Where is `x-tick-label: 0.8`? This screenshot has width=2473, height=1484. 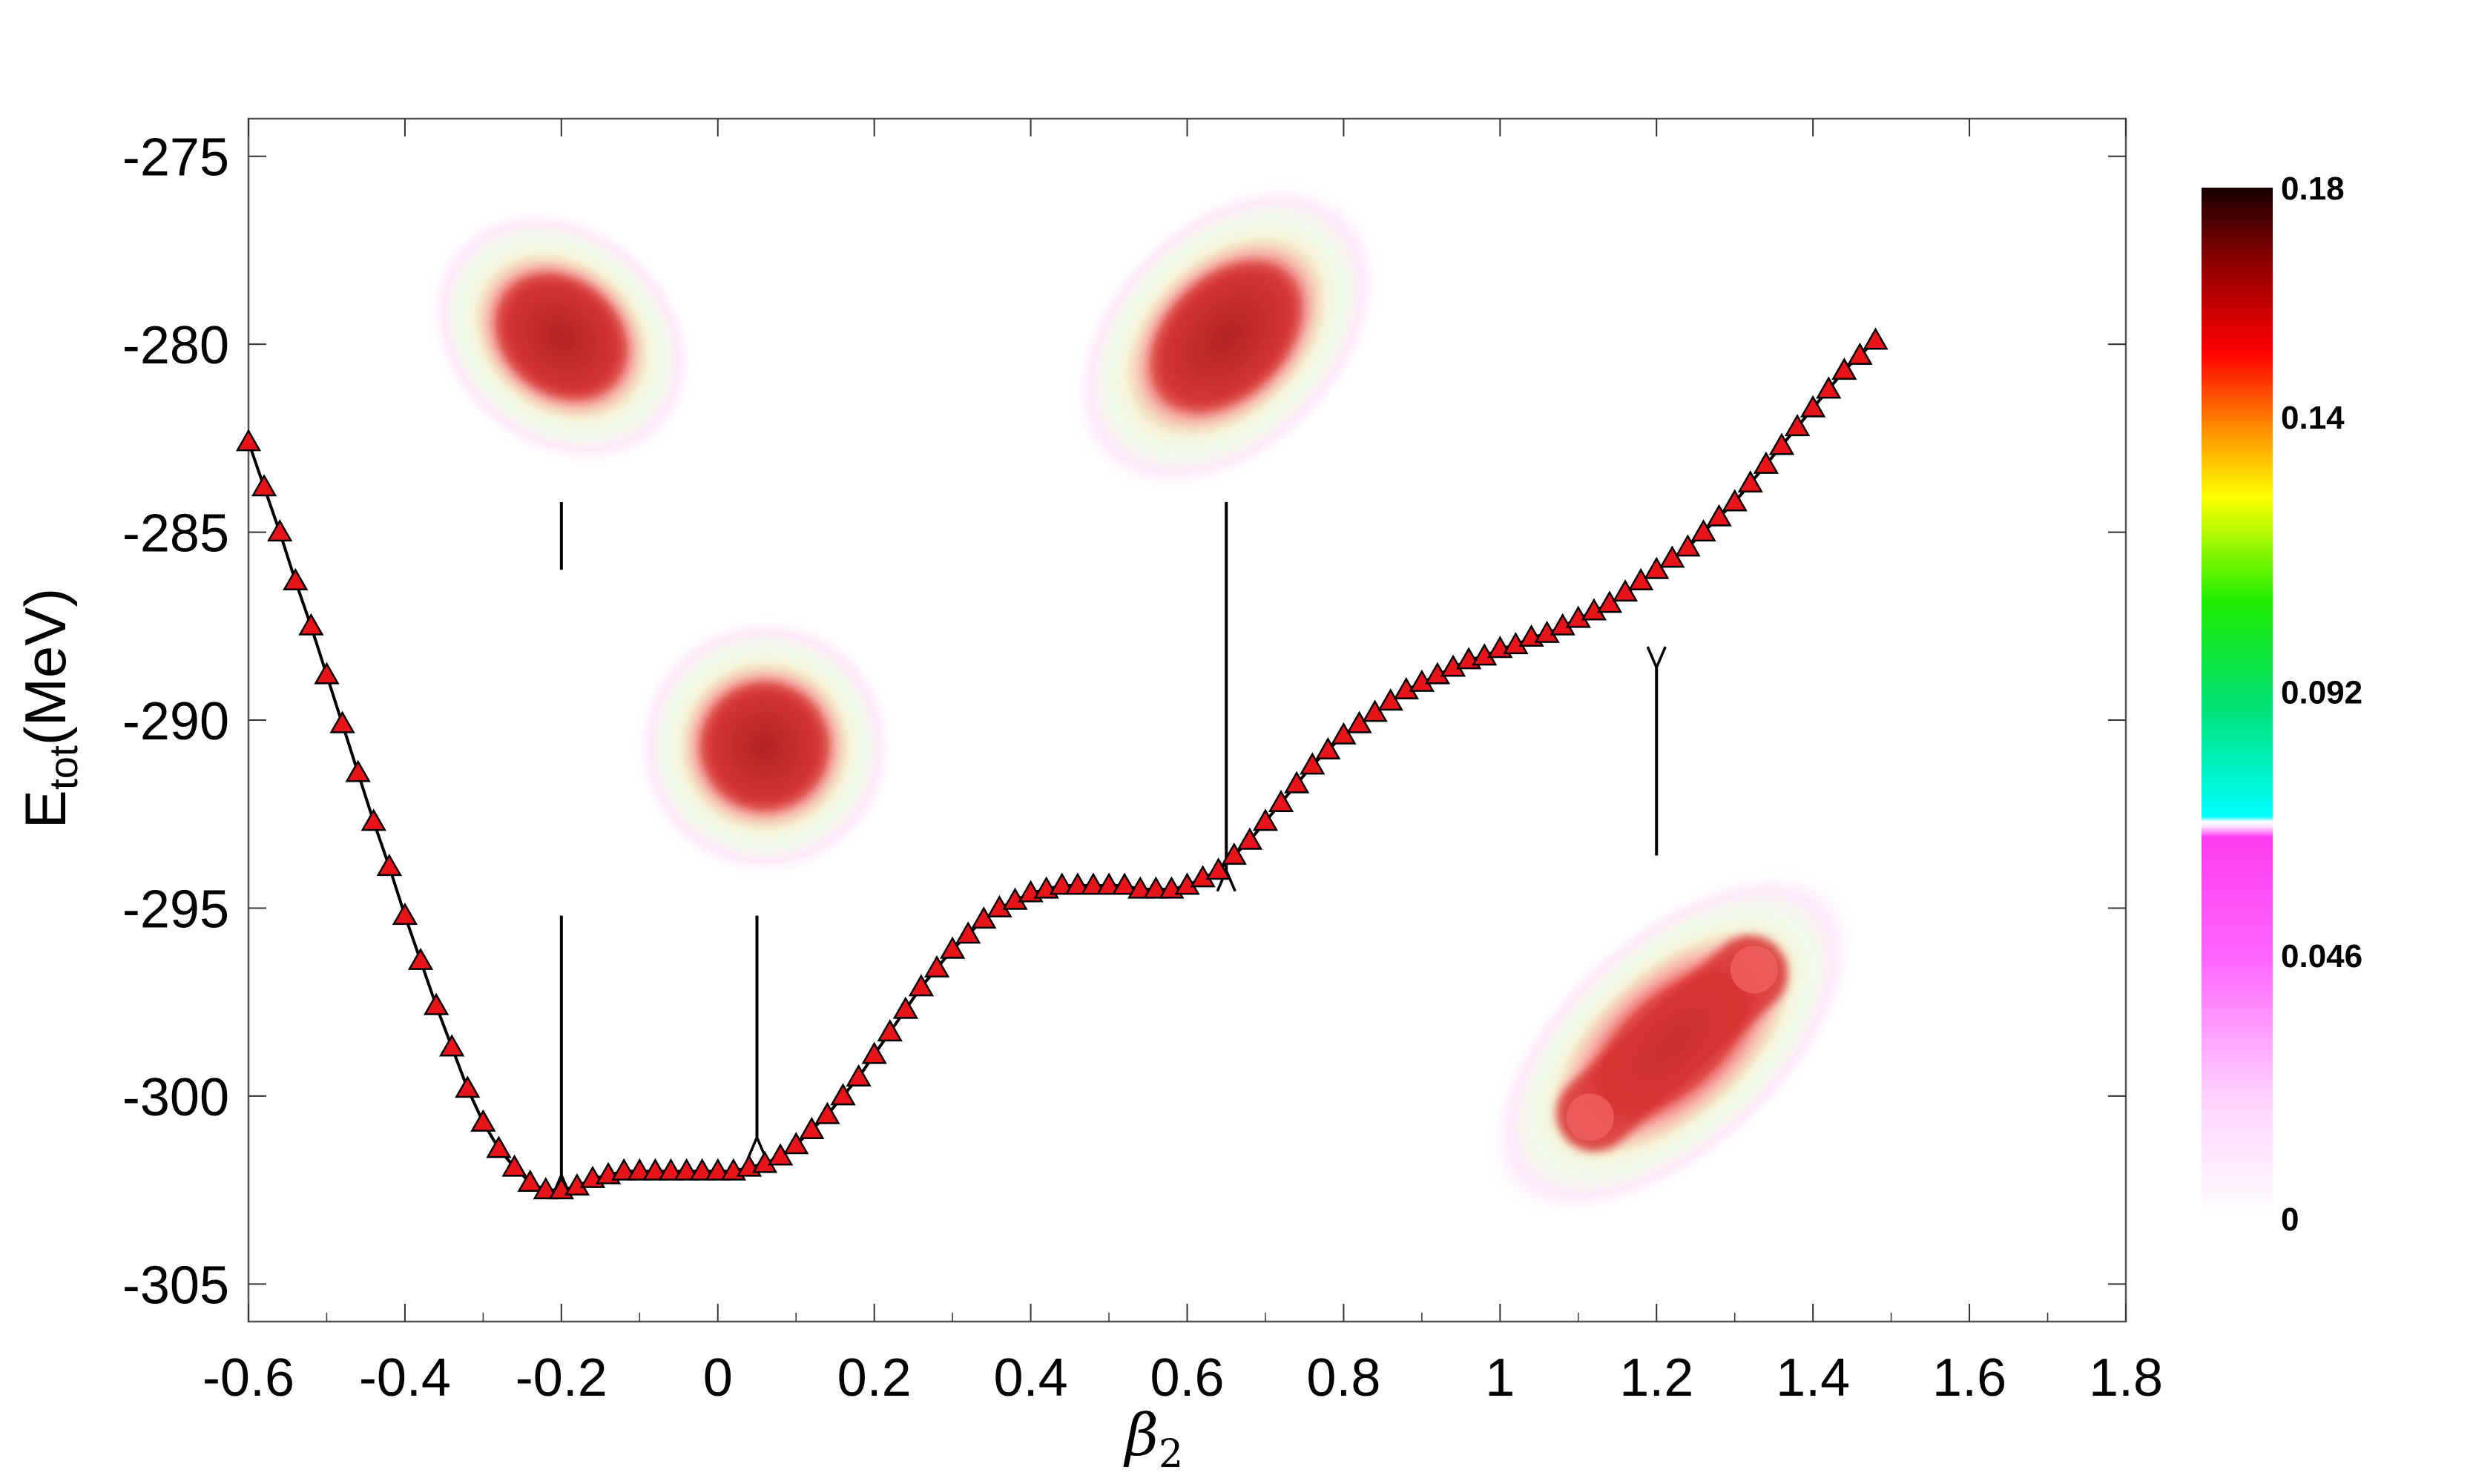
x-tick-label: 0.8 is located at coordinates (1343, 1378).